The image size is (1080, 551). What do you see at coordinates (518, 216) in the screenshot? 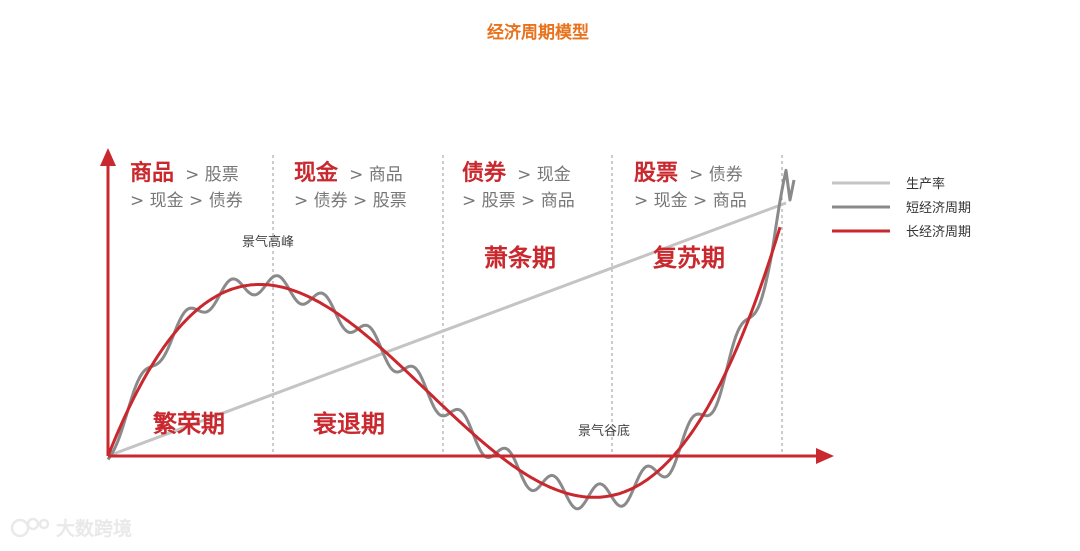
I see `phase-depression: 债券 > 现金 > 股票 > 商品 萧条期` at bounding box center [518, 216].